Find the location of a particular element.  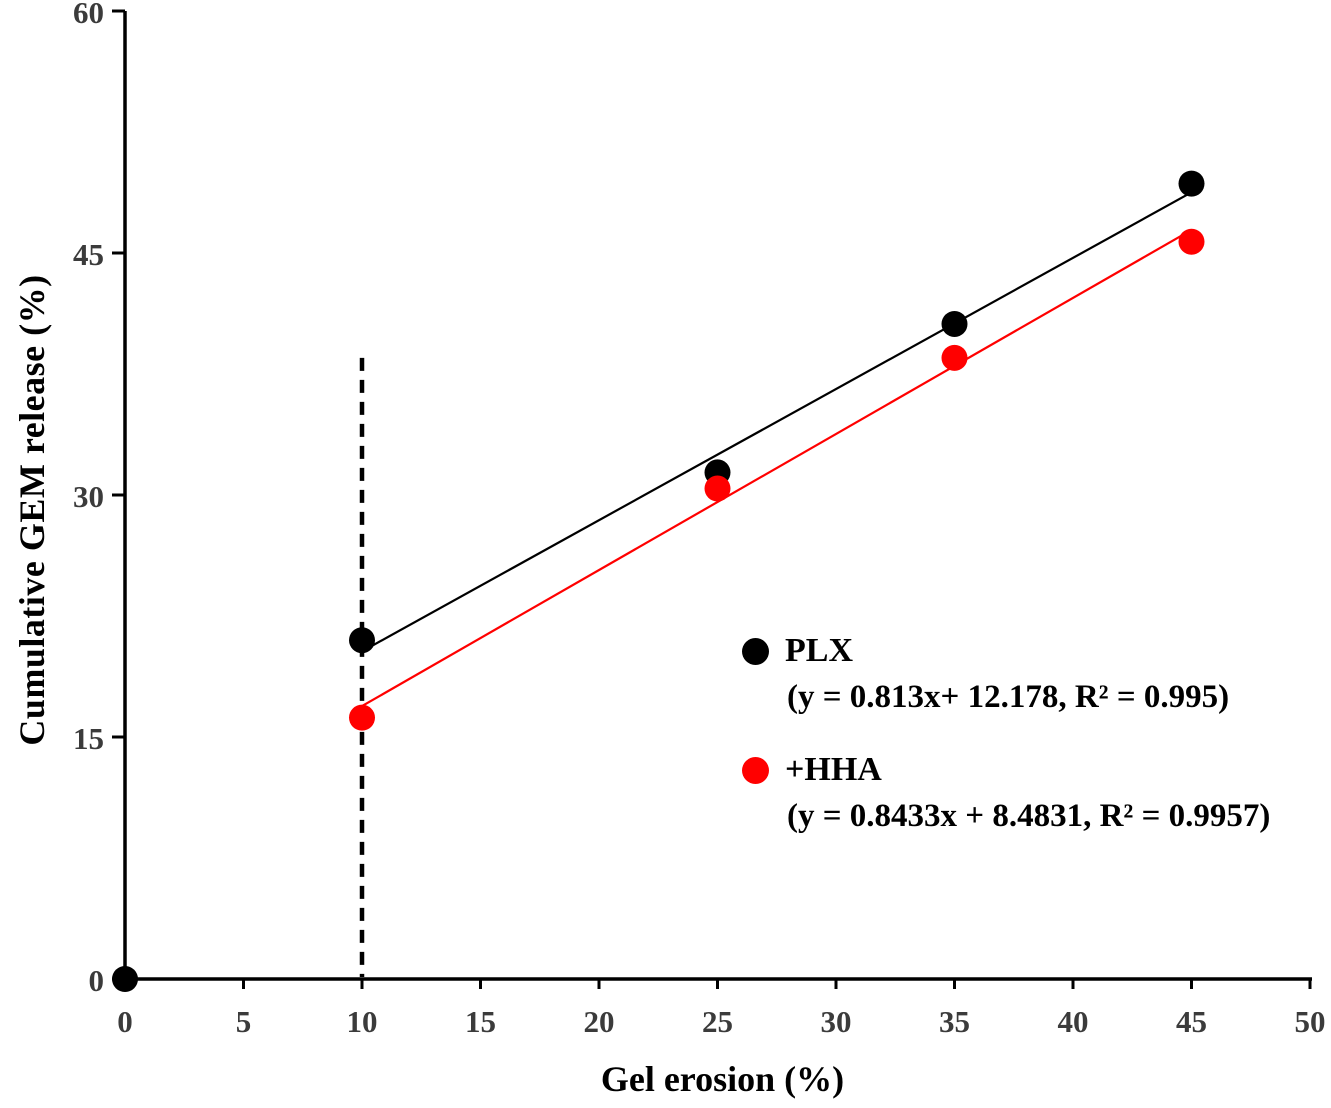

x-tick-label: 5 is located at coordinates (243, 1021).